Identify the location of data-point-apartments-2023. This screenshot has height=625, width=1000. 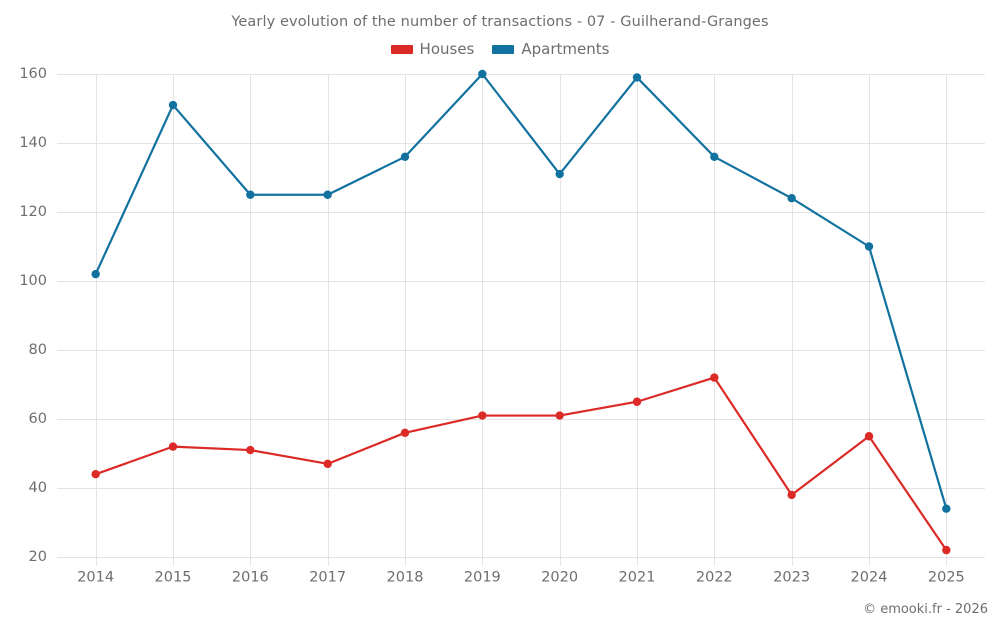
(791, 198).